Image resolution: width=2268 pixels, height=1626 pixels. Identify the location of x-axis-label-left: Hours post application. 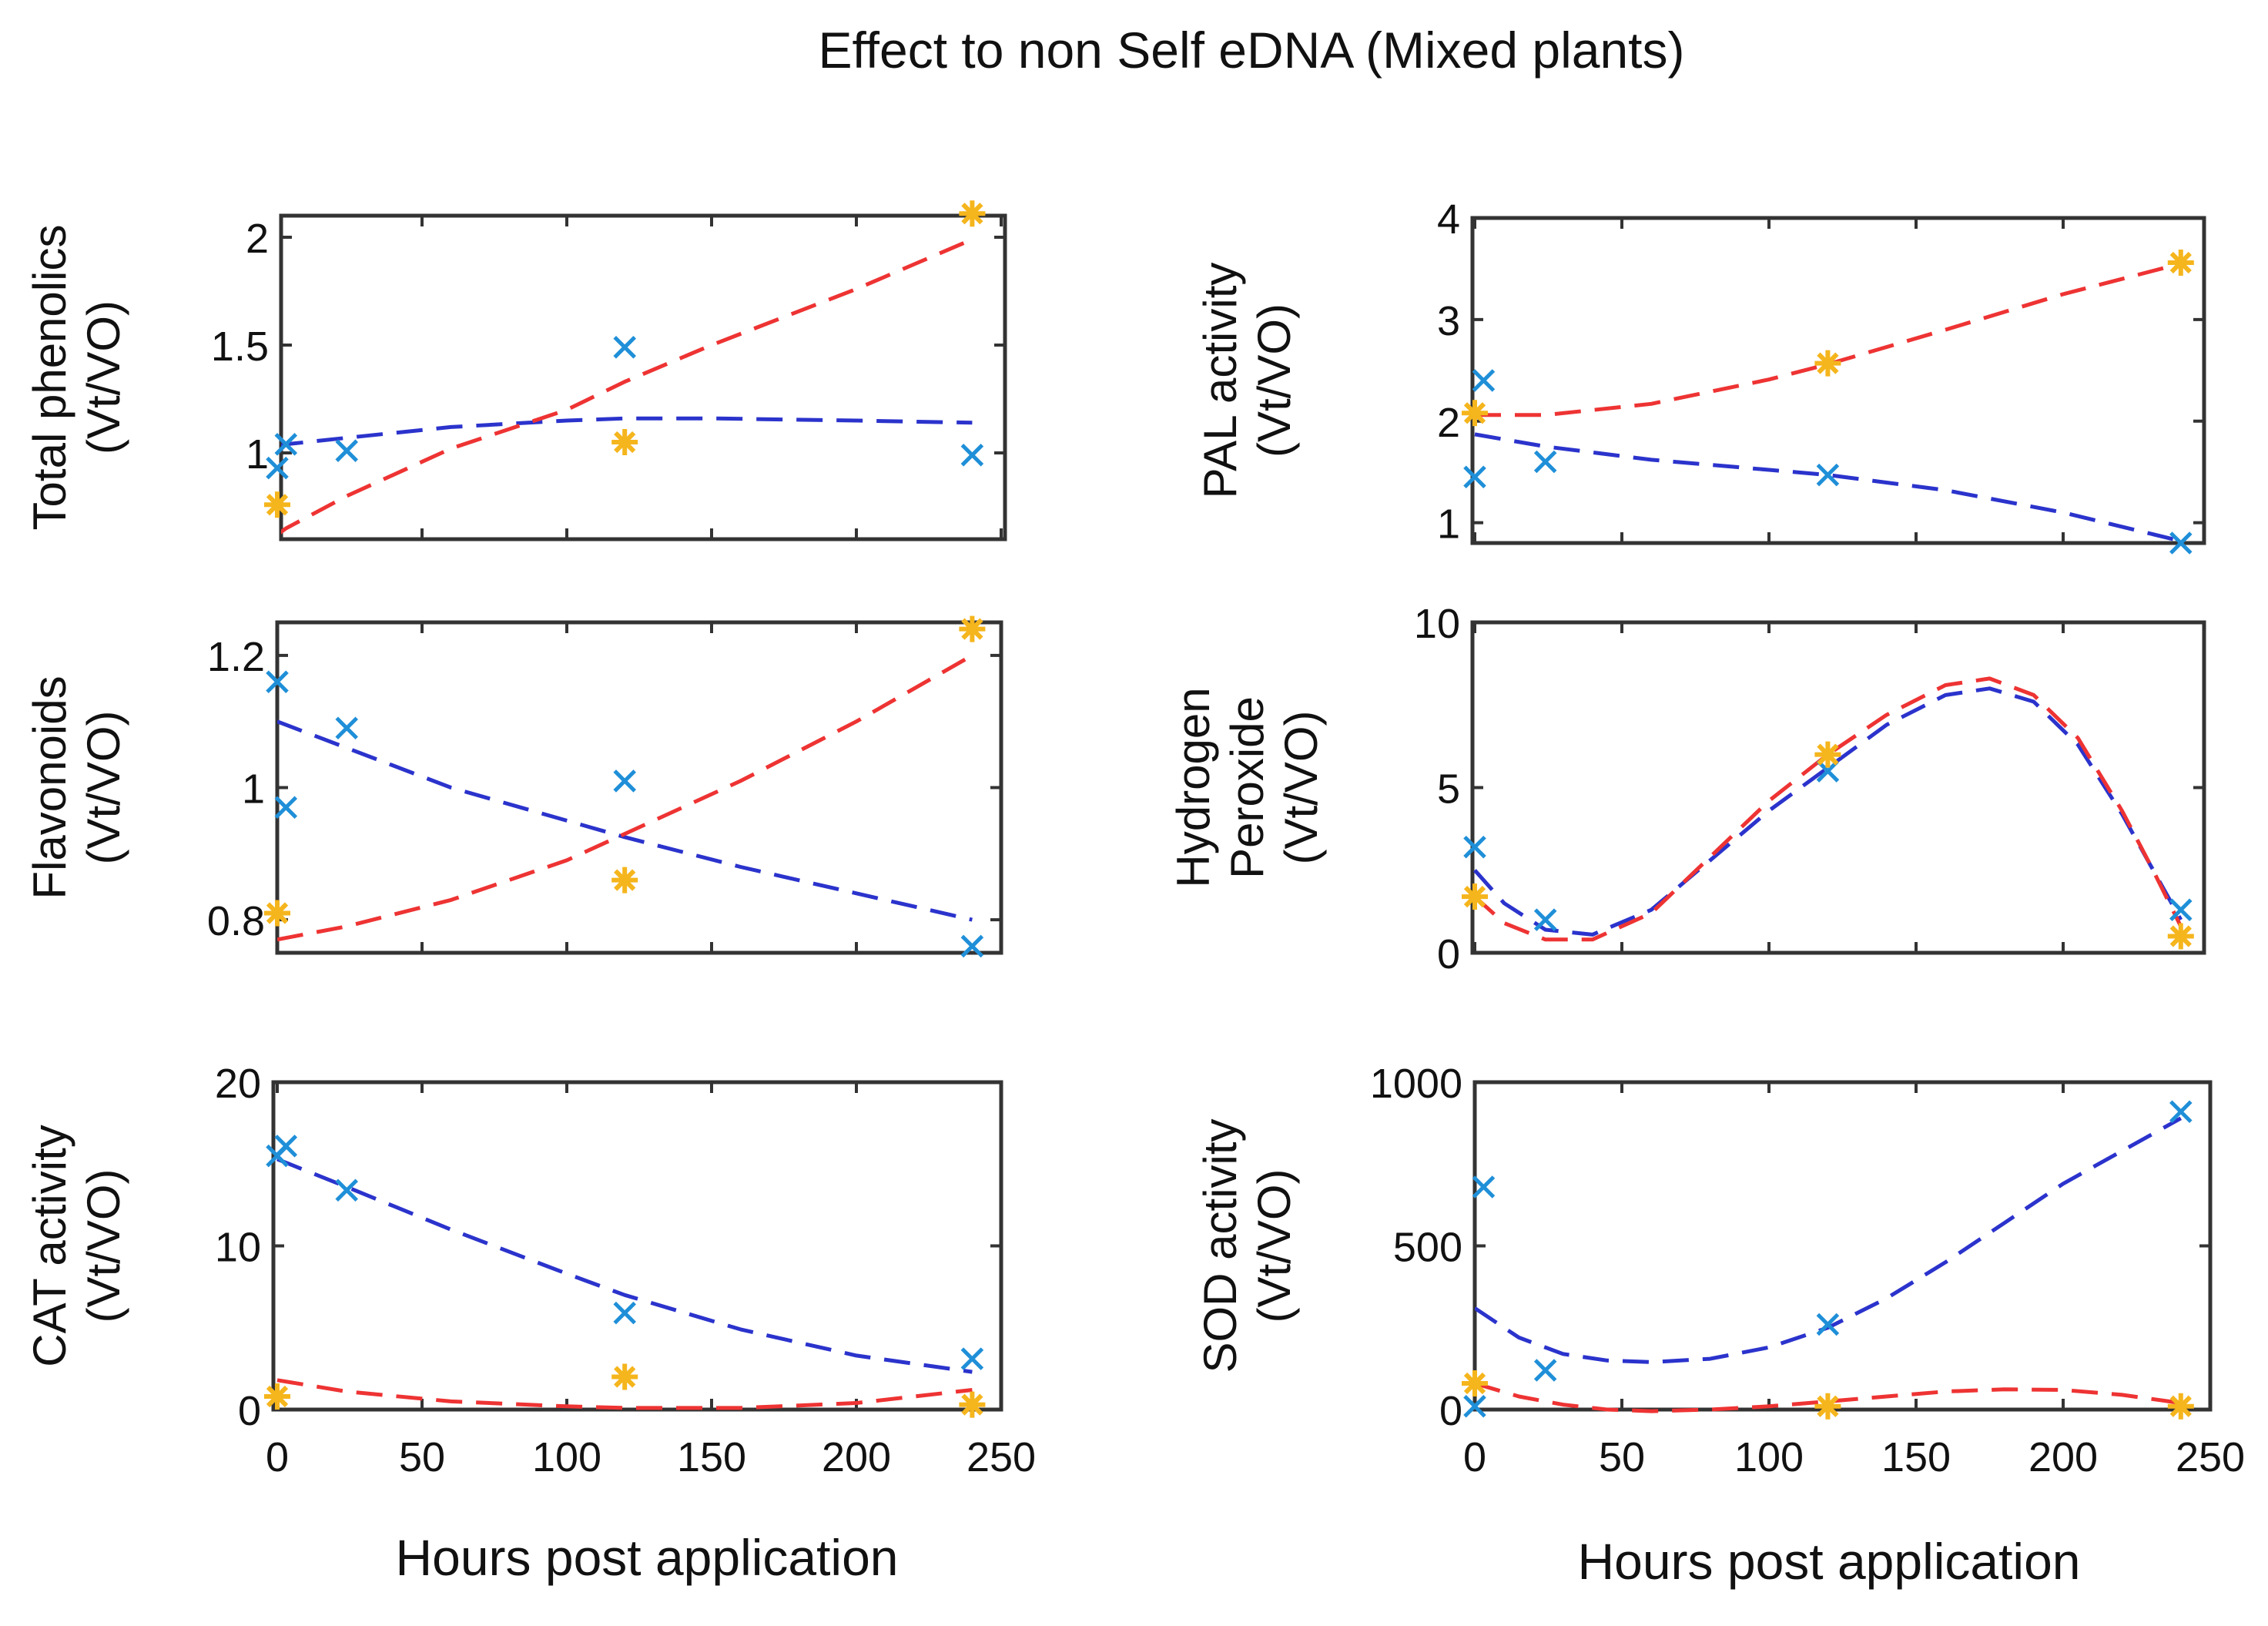
(646, 1557).